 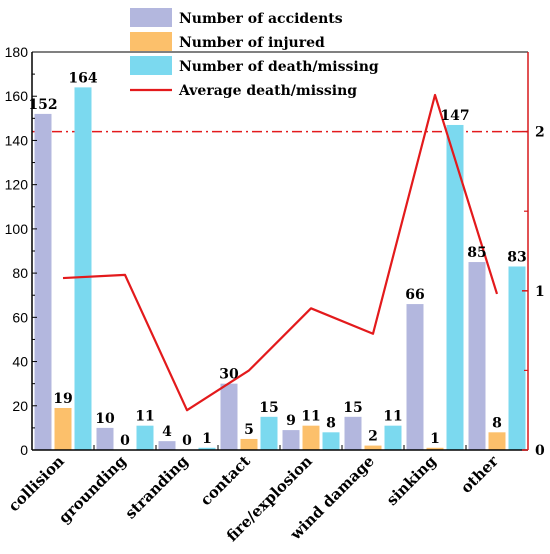 I want to click on x-tick-label-sinking: sinking, so click(x=411, y=480).